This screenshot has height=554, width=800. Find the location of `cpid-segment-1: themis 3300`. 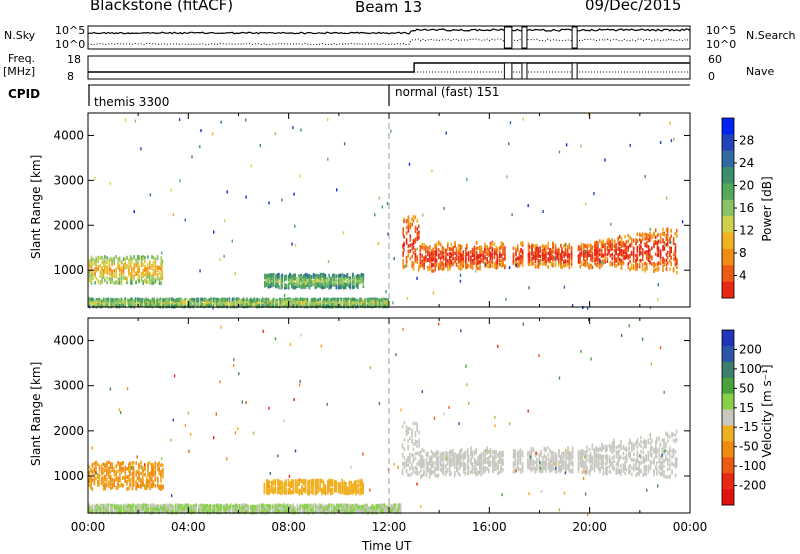

cpid-segment-1: themis 3300 is located at coordinates (132, 102).